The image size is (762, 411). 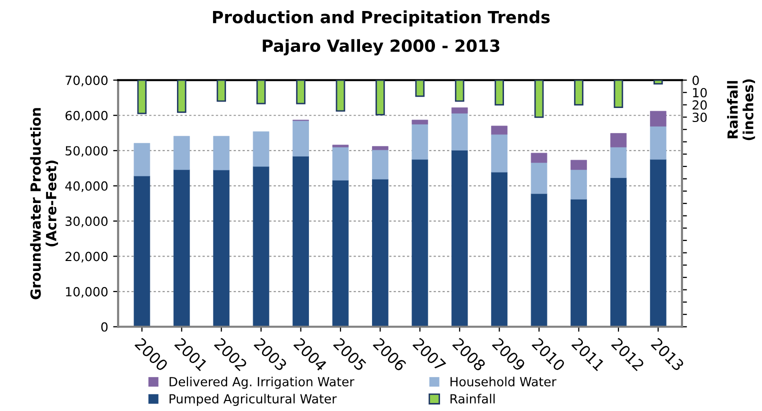 I want to click on y-tick-label: 10,000, so click(x=87, y=292).